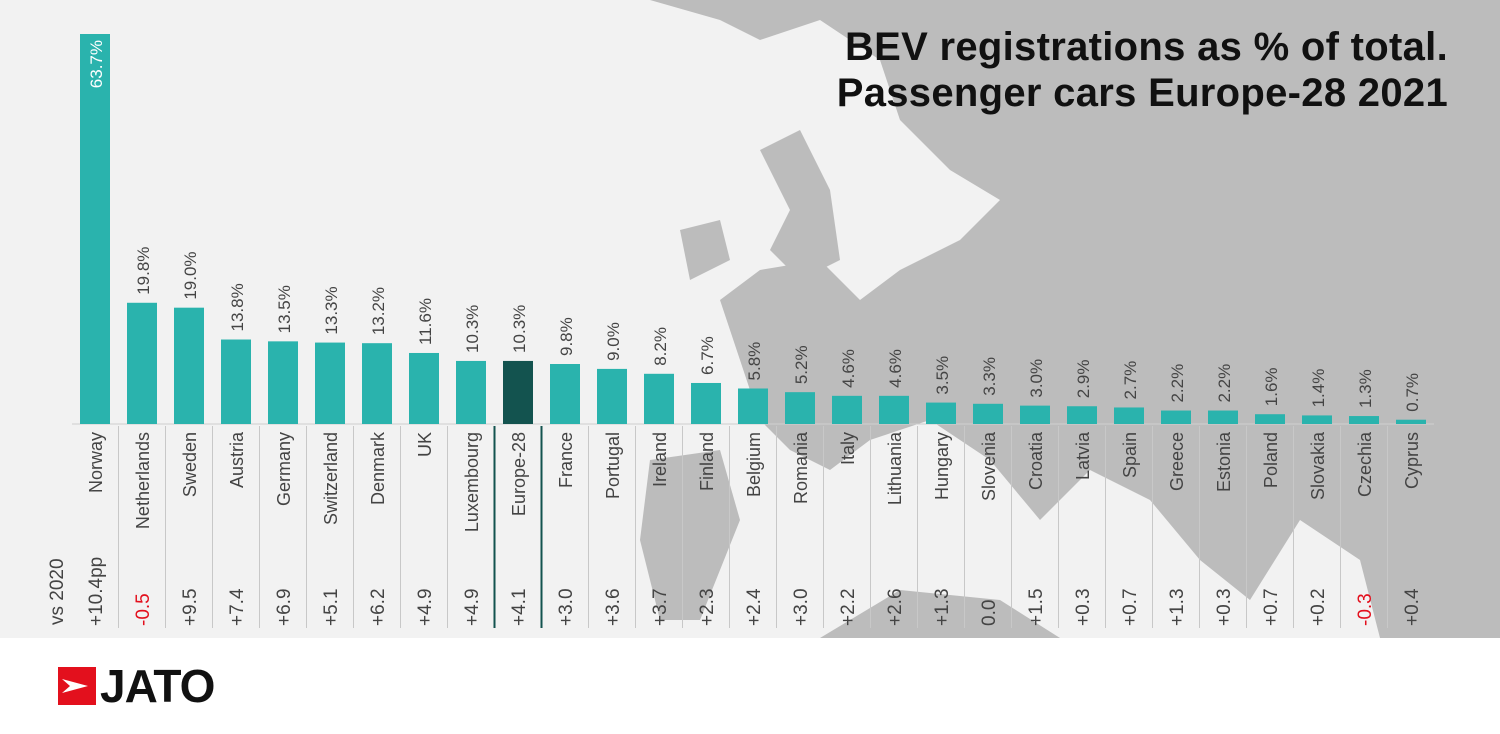 The image size is (1500, 734). Describe the element at coordinates (143, 271) in the screenshot. I see `value-label: 19.8%` at that location.